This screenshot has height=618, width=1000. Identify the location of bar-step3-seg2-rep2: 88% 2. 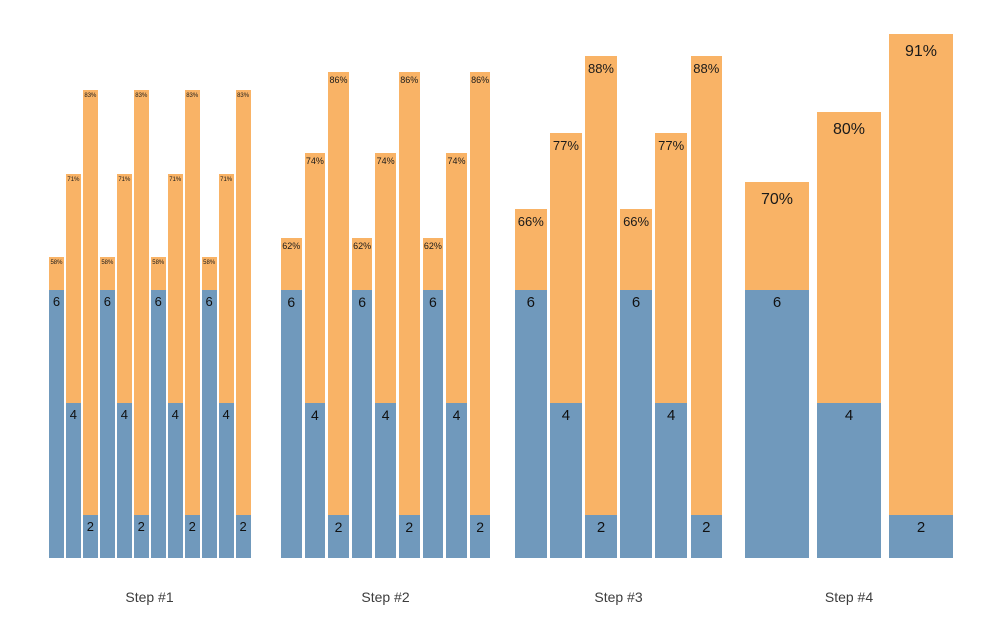
(706, 307).